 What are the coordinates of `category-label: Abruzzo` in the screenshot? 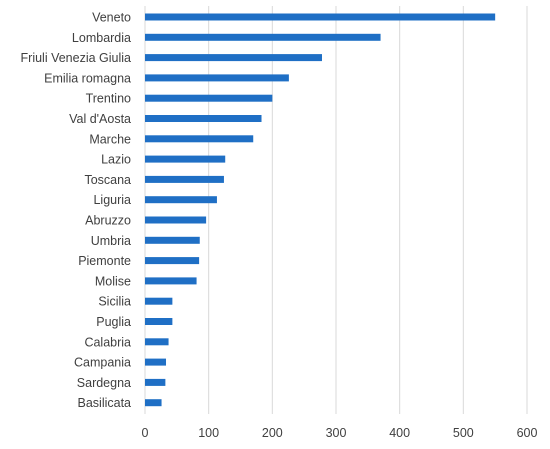 It's located at (108, 221).